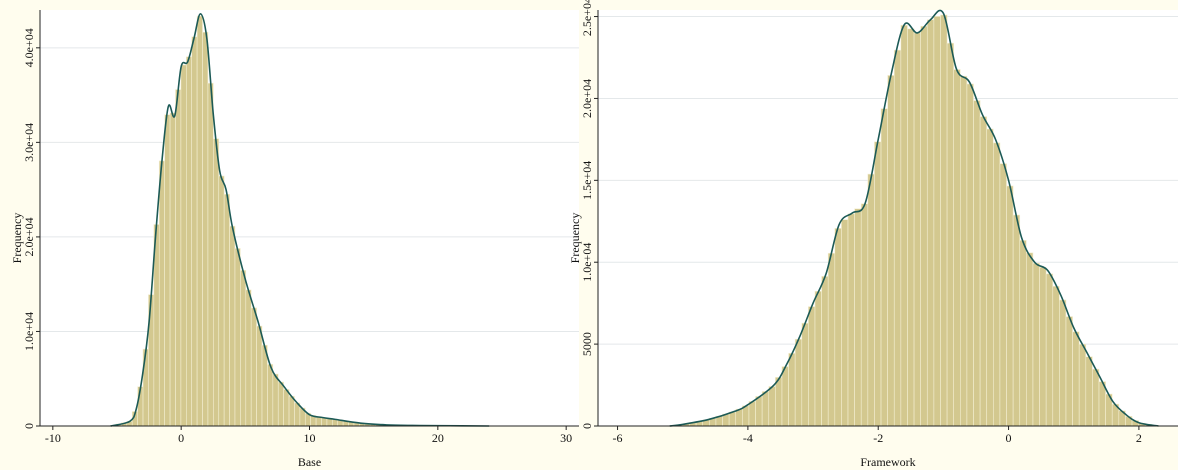  Describe the element at coordinates (887, 462) in the screenshot. I see `x-axis-label: Framework` at that location.